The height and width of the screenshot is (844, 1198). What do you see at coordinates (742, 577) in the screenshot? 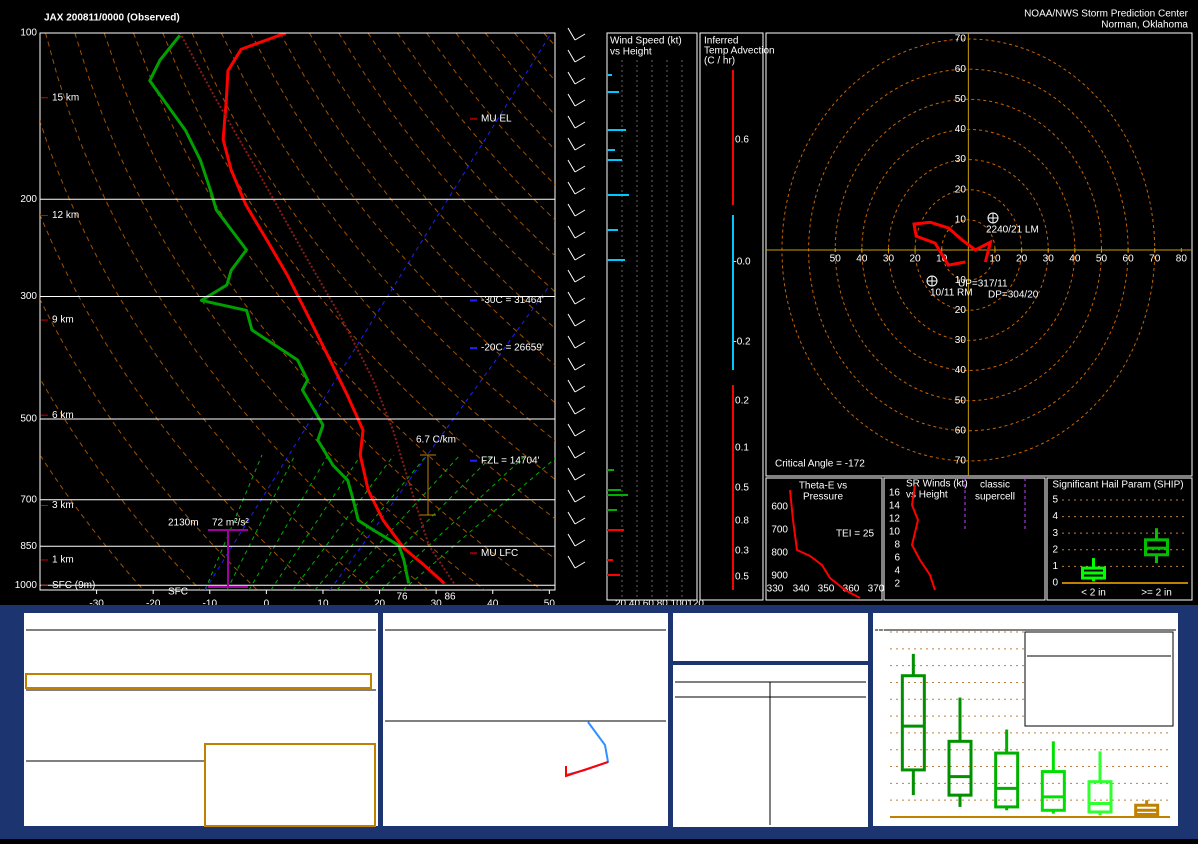
I see `adv-value: 0.5` at bounding box center [742, 577].